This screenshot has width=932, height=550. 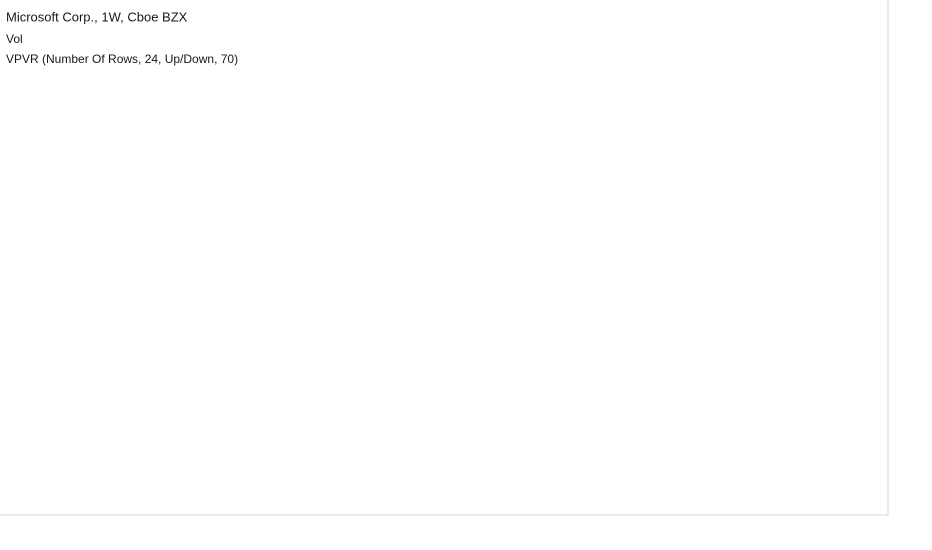 I want to click on indicator-label: VPVR (Number Of Rows, 24, Up/Down, 70), so click(x=122, y=59).